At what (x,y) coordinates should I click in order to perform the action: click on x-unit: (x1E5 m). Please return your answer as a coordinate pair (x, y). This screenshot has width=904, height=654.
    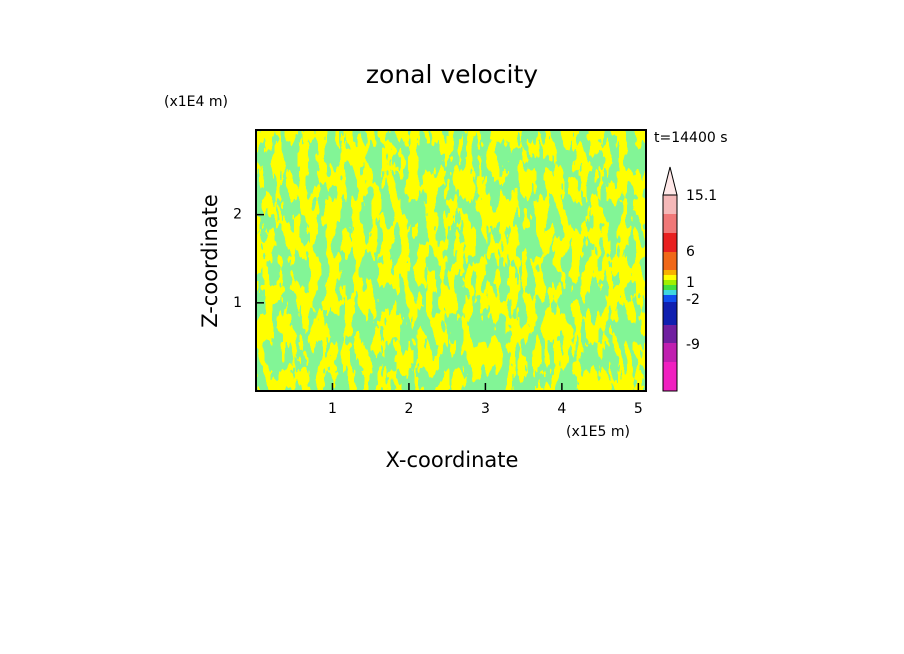
    Looking at the image, I should click on (598, 432).